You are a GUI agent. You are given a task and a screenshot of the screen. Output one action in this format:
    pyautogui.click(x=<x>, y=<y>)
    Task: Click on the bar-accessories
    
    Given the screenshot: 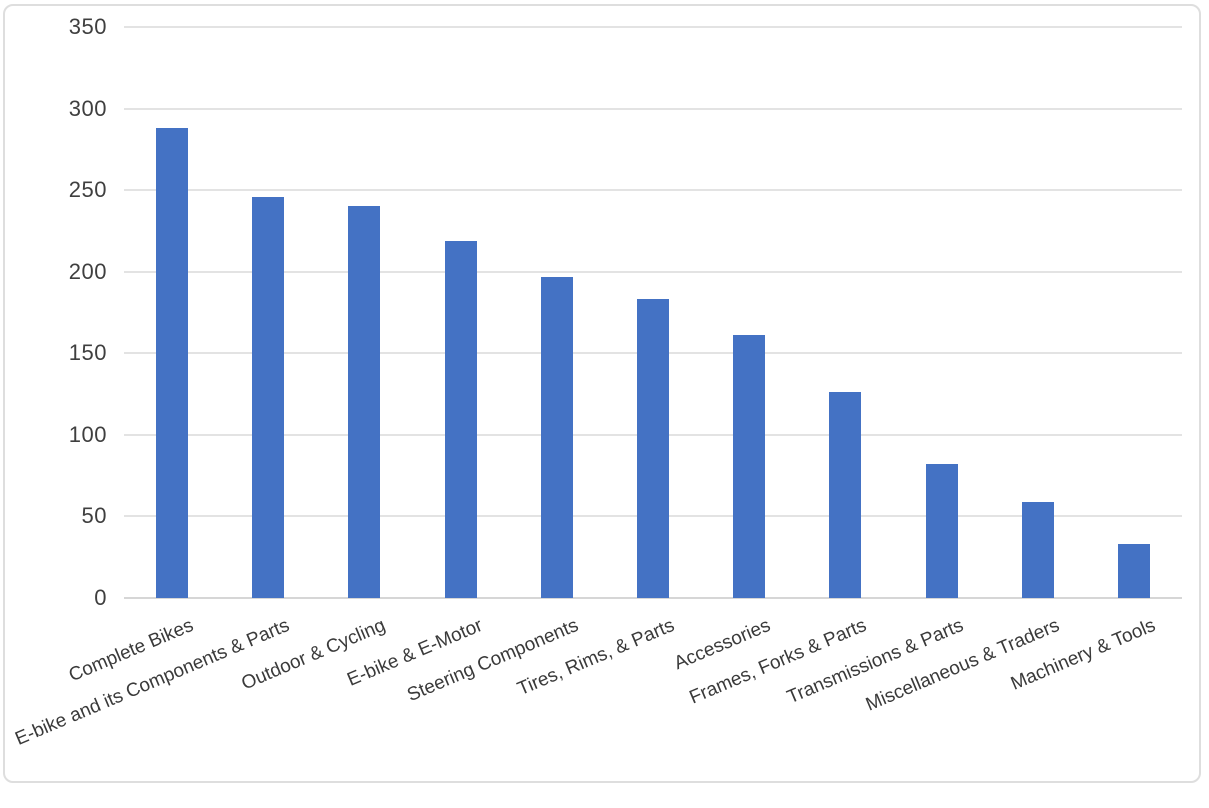 What is the action you would take?
    pyautogui.click(x=749, y=466)
    